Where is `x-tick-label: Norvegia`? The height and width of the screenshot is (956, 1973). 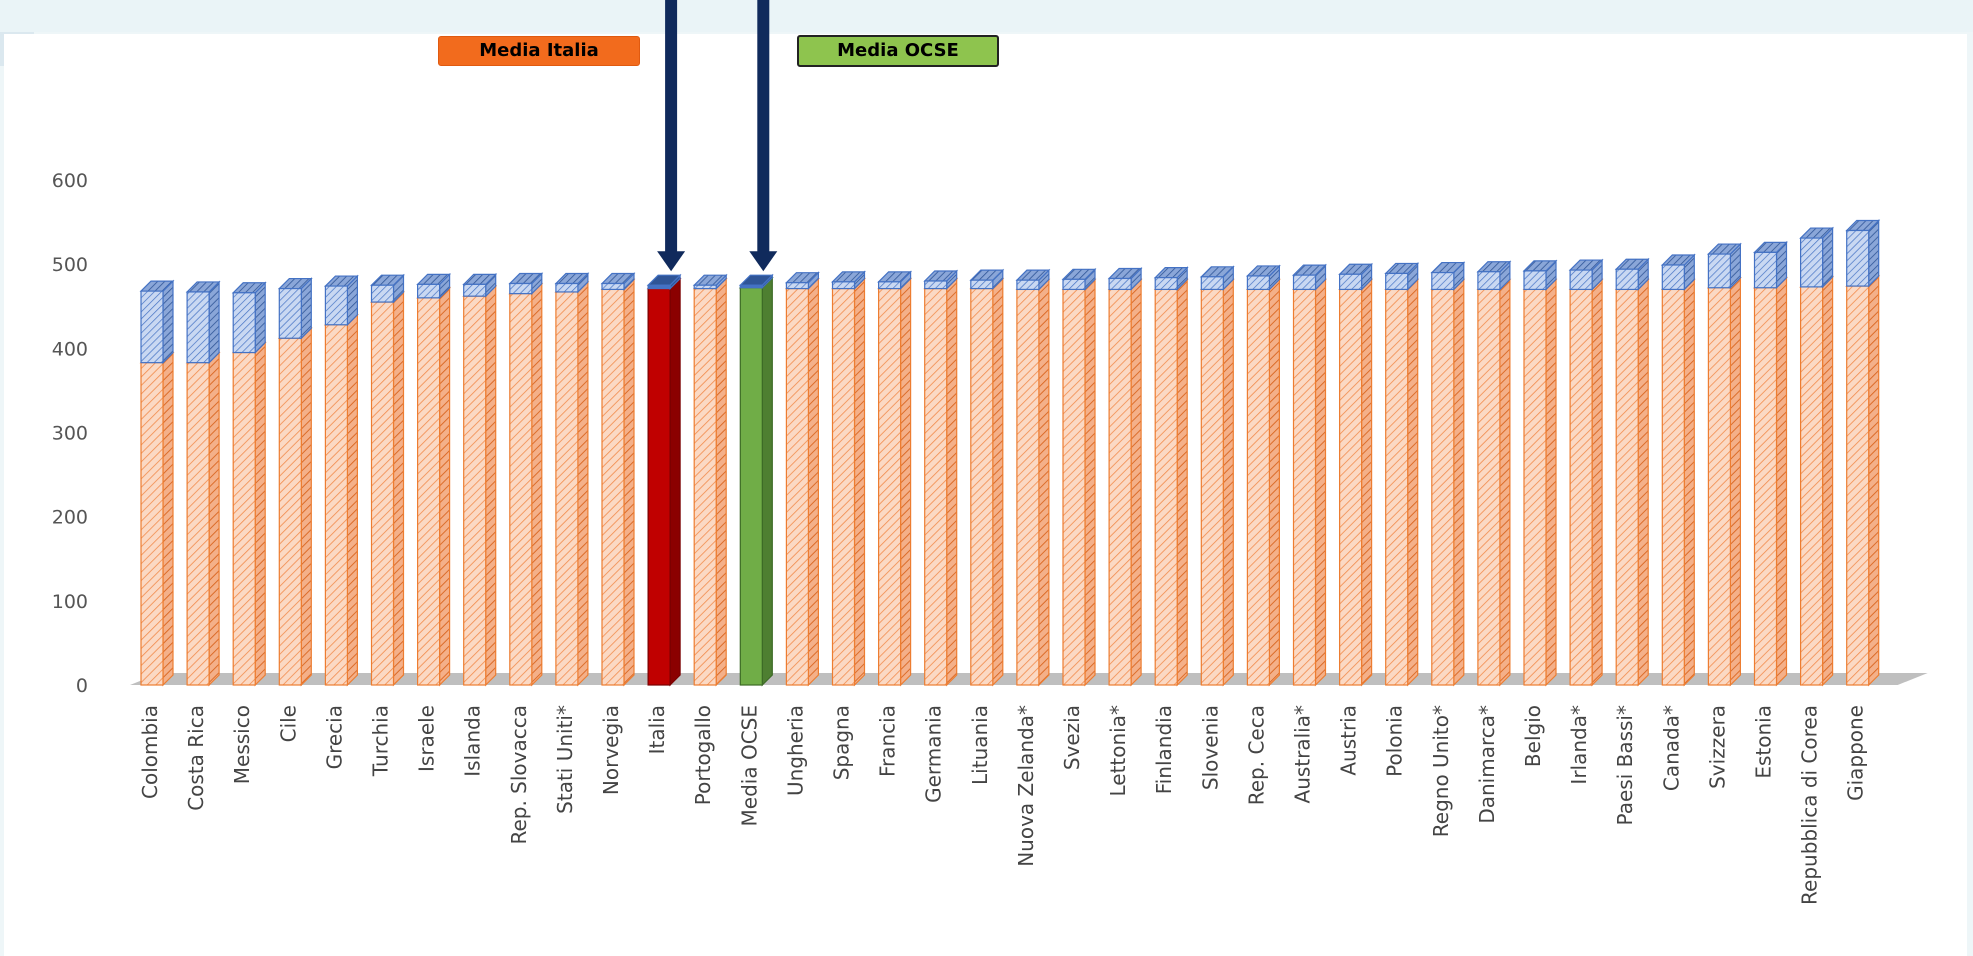 x-tick-label: Norvegia is located at coordinates (611, 750).